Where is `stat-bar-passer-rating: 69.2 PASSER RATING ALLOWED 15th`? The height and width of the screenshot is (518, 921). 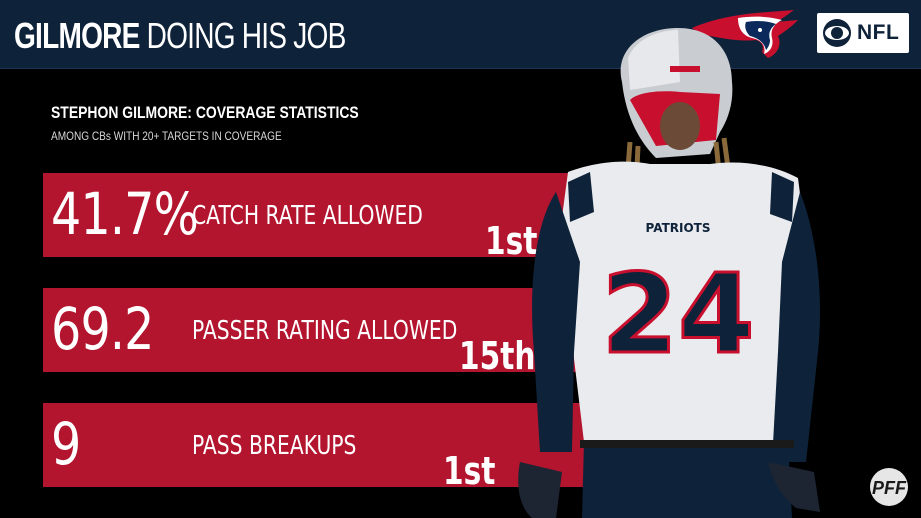 stat-bar-passer-rating: 69.2 PASSER RATING ALLOWED 15th is located at coordinates (323, 333).